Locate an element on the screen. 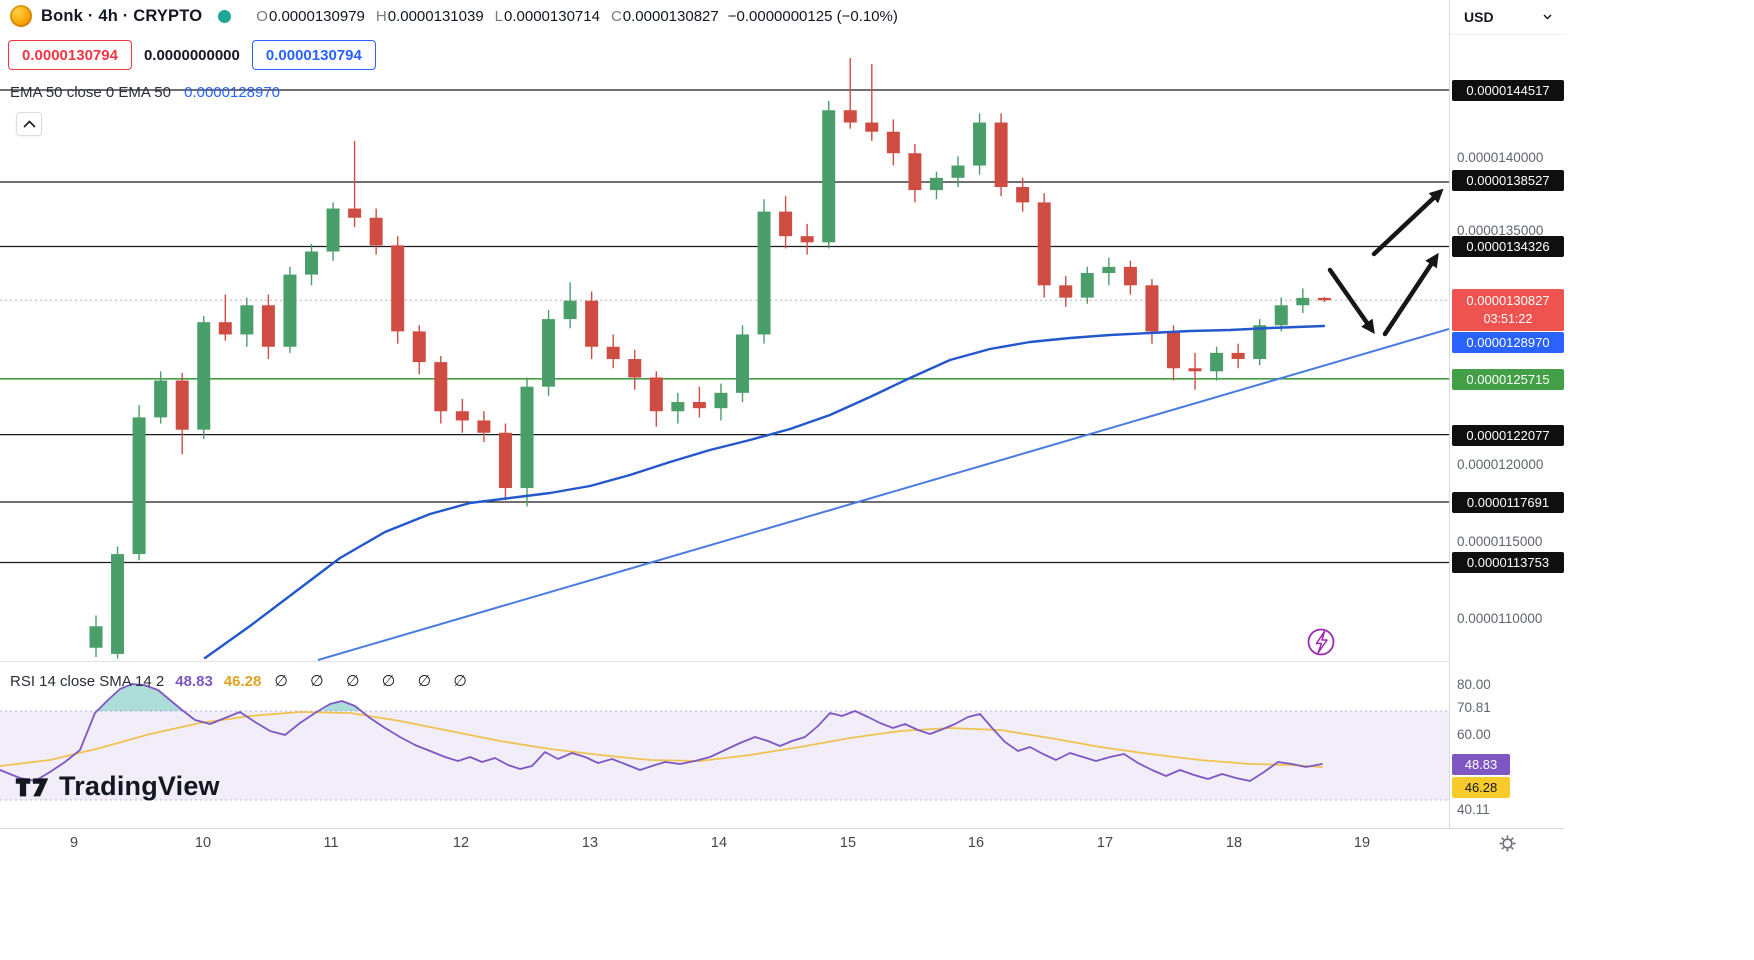  ema-legend: EMA 50 close 0 EMA 50 0.0000128970 is located at coordinates (145, 92).